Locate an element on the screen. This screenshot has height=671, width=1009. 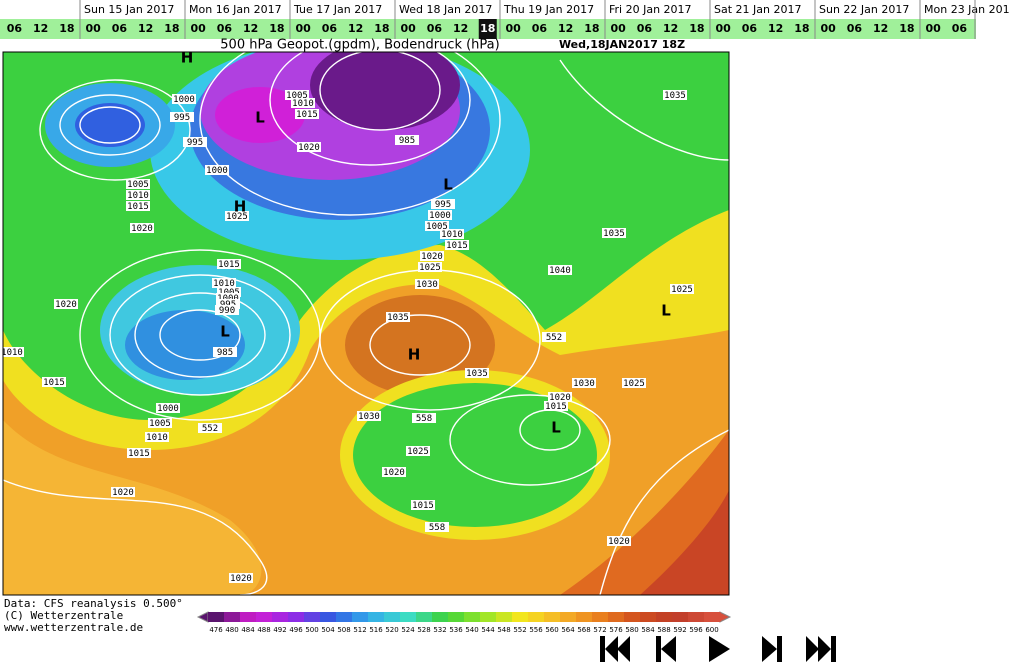
legend-label: 476 is located at coordinates (216, 630).